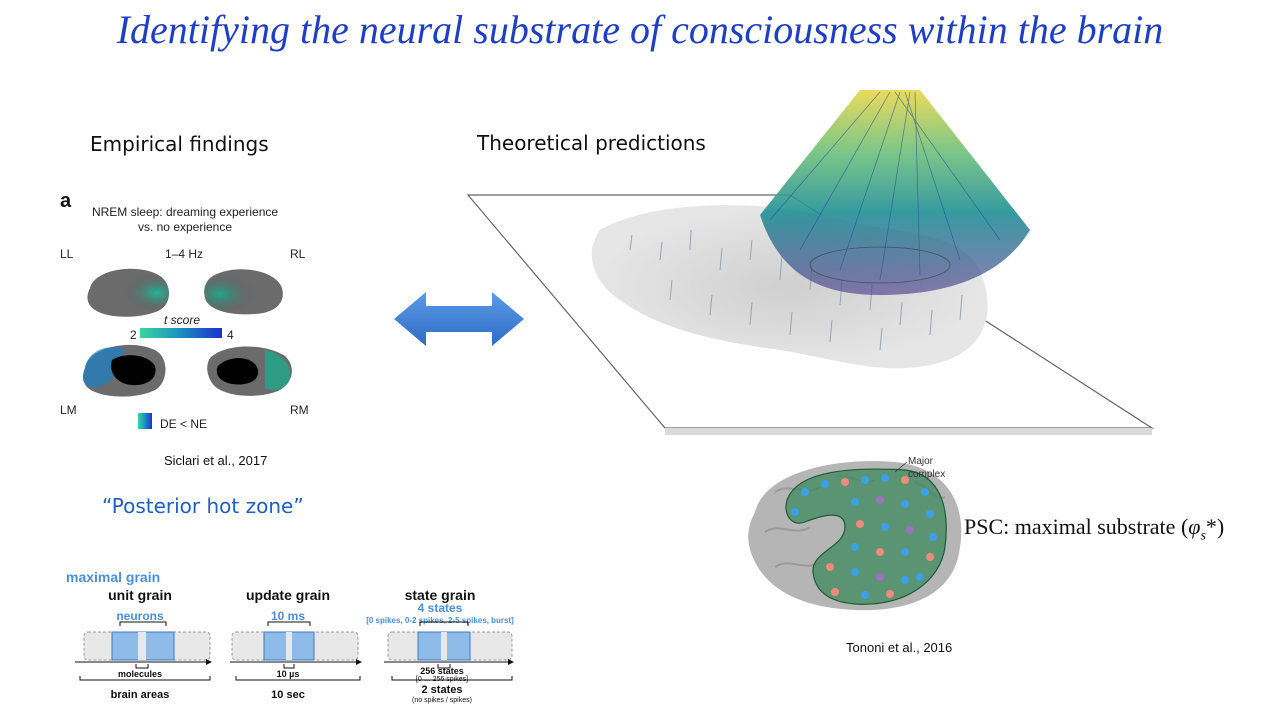 This screenshot has height=720, width=1280. I want to click on state-grain-below-sub: [0 … 256 spikes], so click(442, 679).